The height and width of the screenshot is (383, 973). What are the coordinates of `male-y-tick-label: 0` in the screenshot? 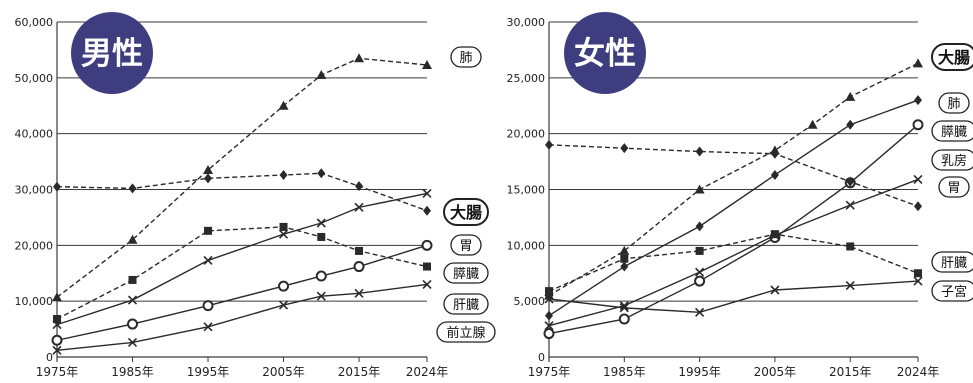 It's located at (49, 357).